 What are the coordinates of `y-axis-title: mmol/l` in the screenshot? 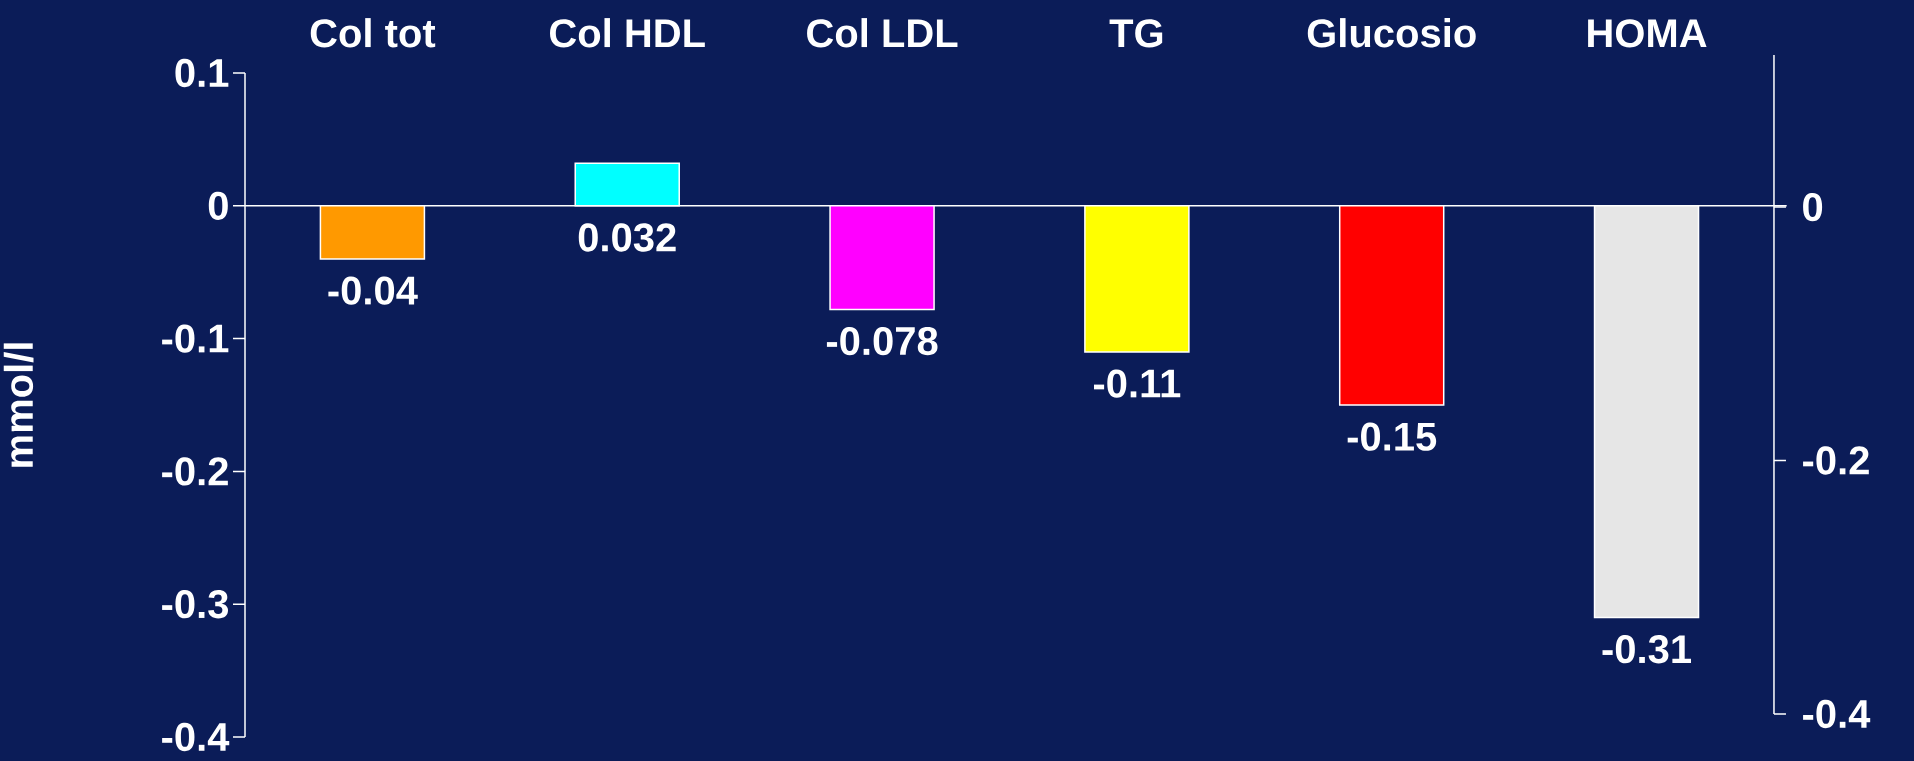 It's located at (18, 405).